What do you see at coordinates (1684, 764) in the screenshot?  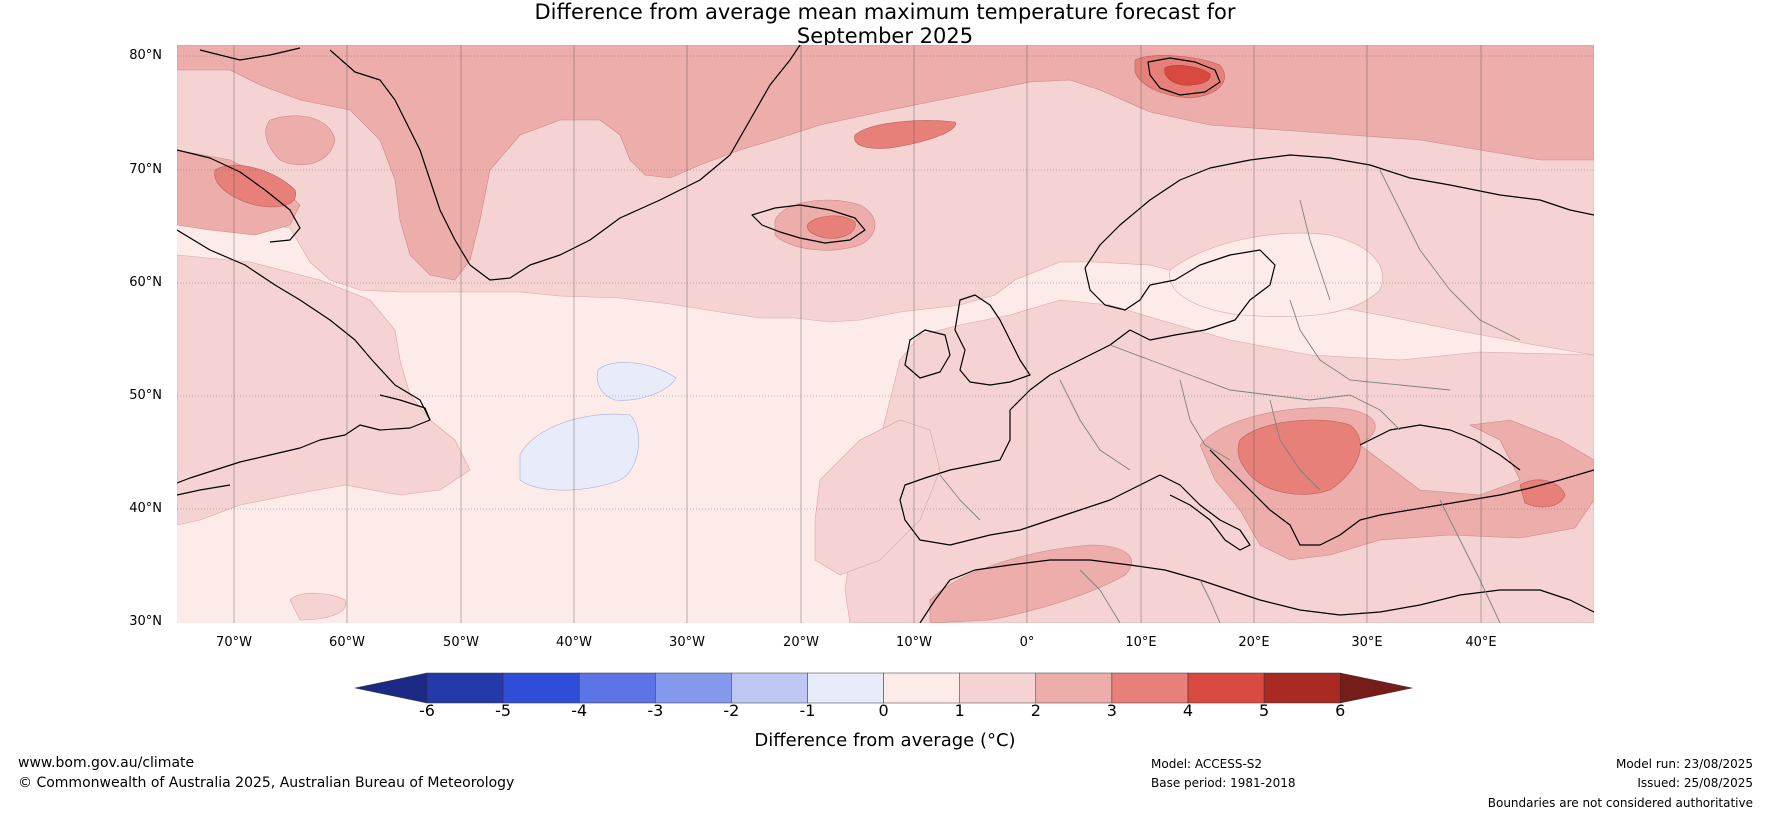 I see `footer-model-run: Model run: 23/08/2025` at bounding box center [1684, 764].